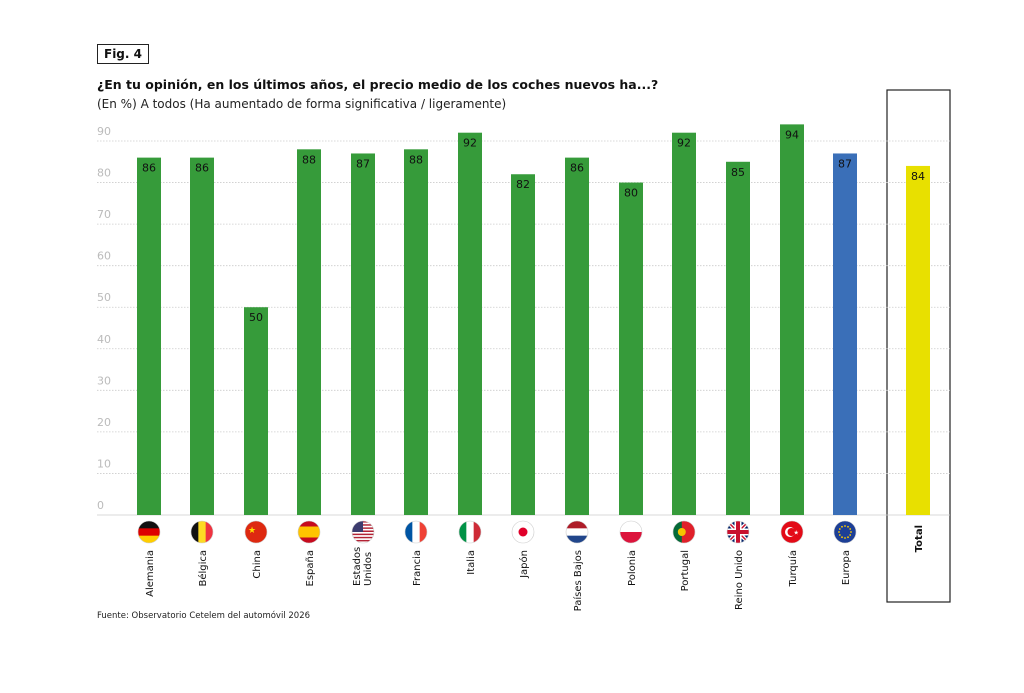  Describe the element at coordinates (523, 184) in the screenshot. I see `data-label-japon: 82` at that location.